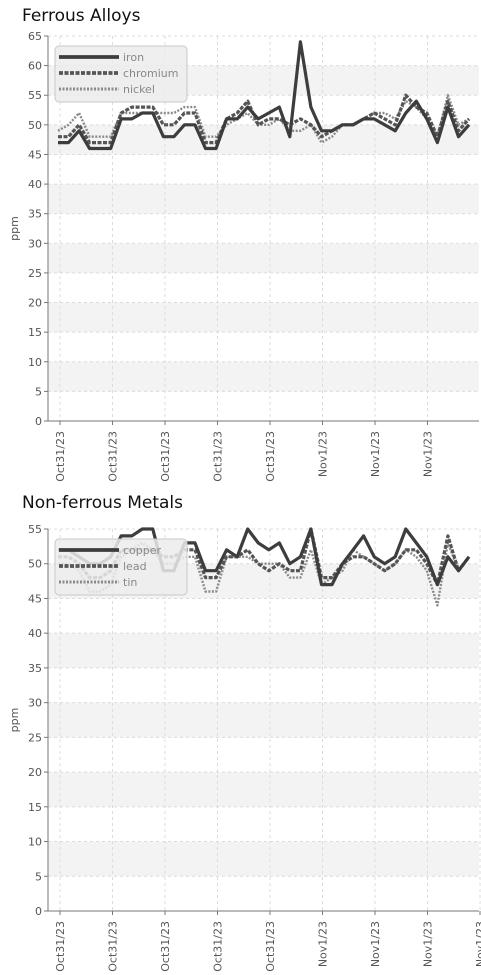 The height and width of the screenshot is (975, 481). What do you see at coordinates (35, 36) in the screenshot?
I see `y-tick-label: 65` at bounding box center [35, 36].